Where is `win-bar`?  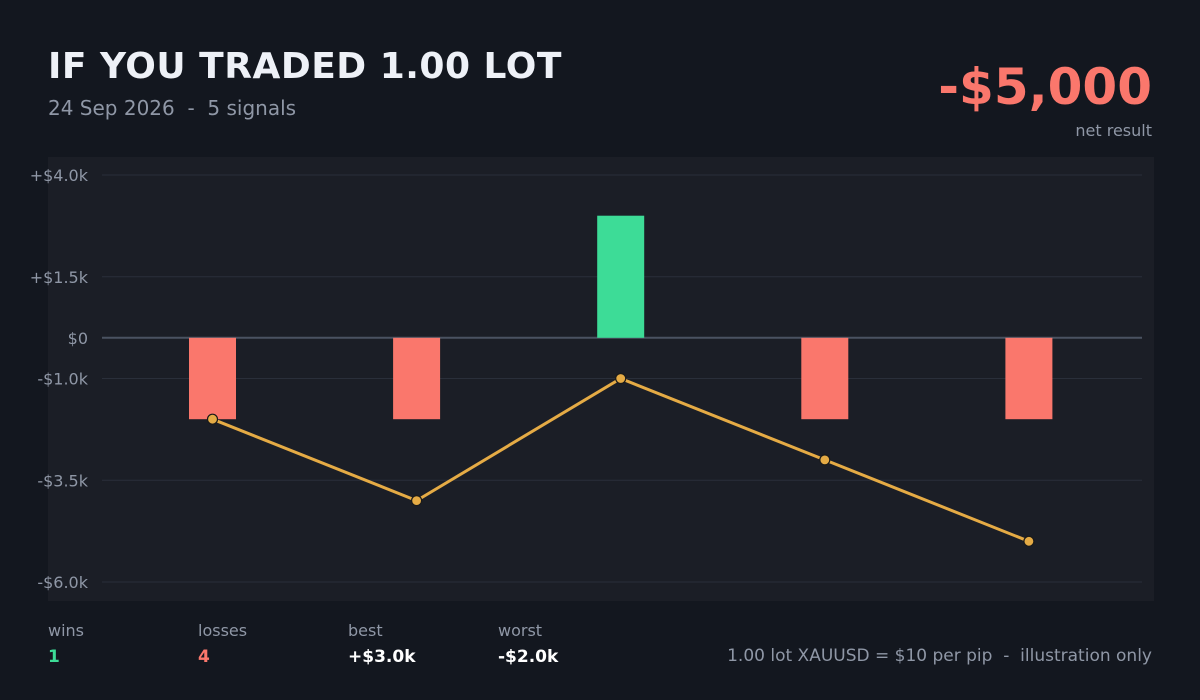
win-bar is located at coordinates (621, 276).